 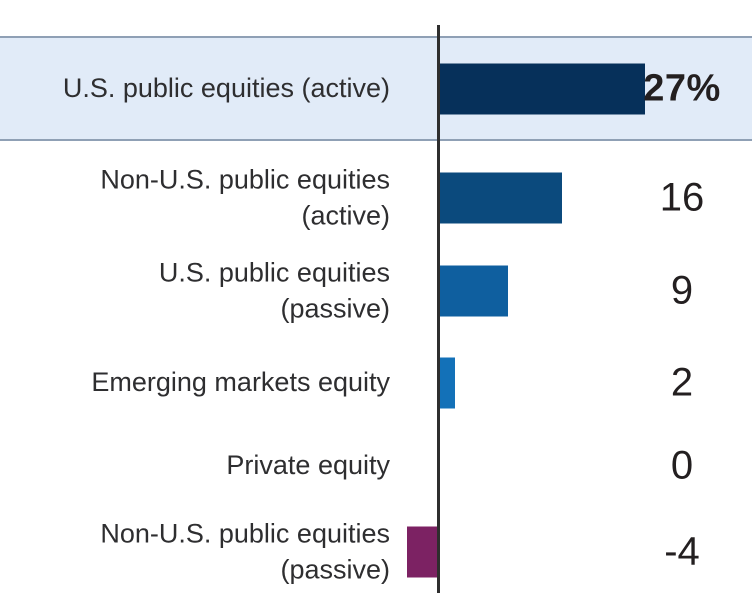 What do you see at coordinates (682, 382) in the screenshot?
I see `value-label: 2` at bounding box center [682, 382].